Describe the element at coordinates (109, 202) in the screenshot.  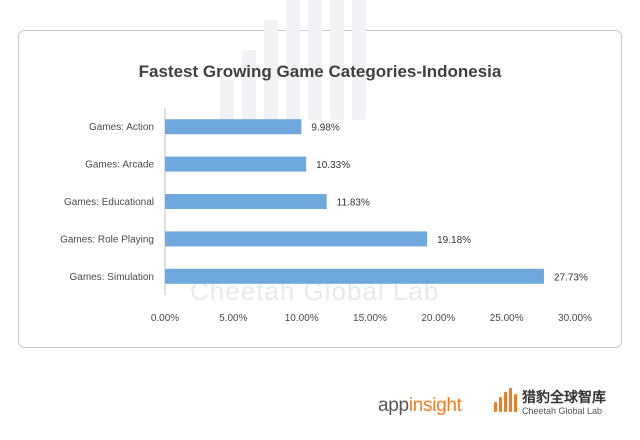
I see `category-label: Games: Educational` at that location.